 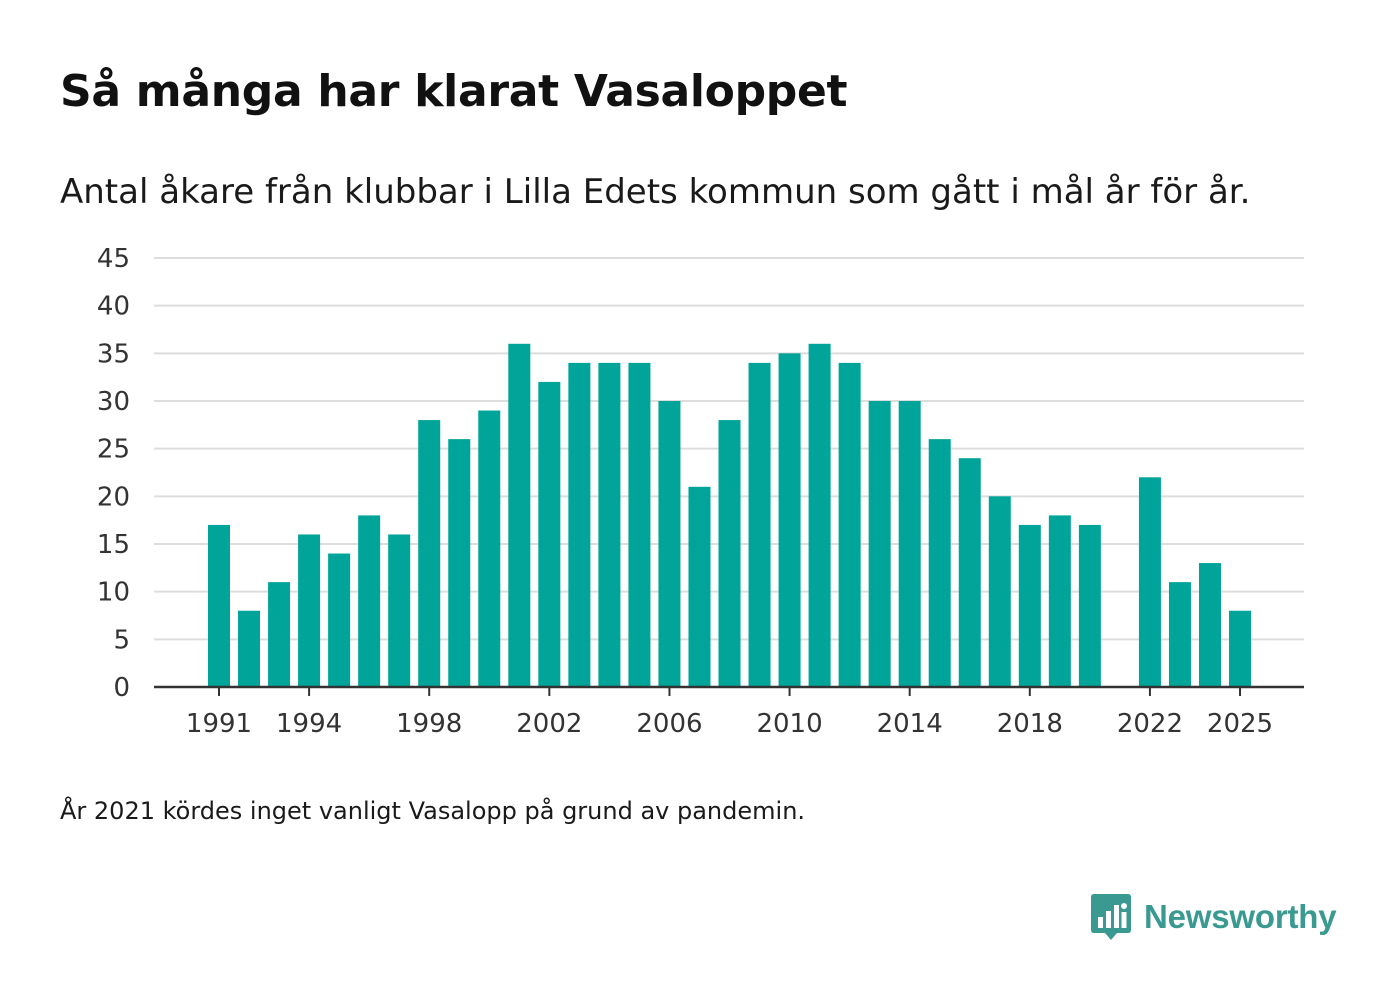 What do you see at coordinates (113, 593) in the screenshot?
I see `y-tick-label: 10` at bounding box center [113, 593].